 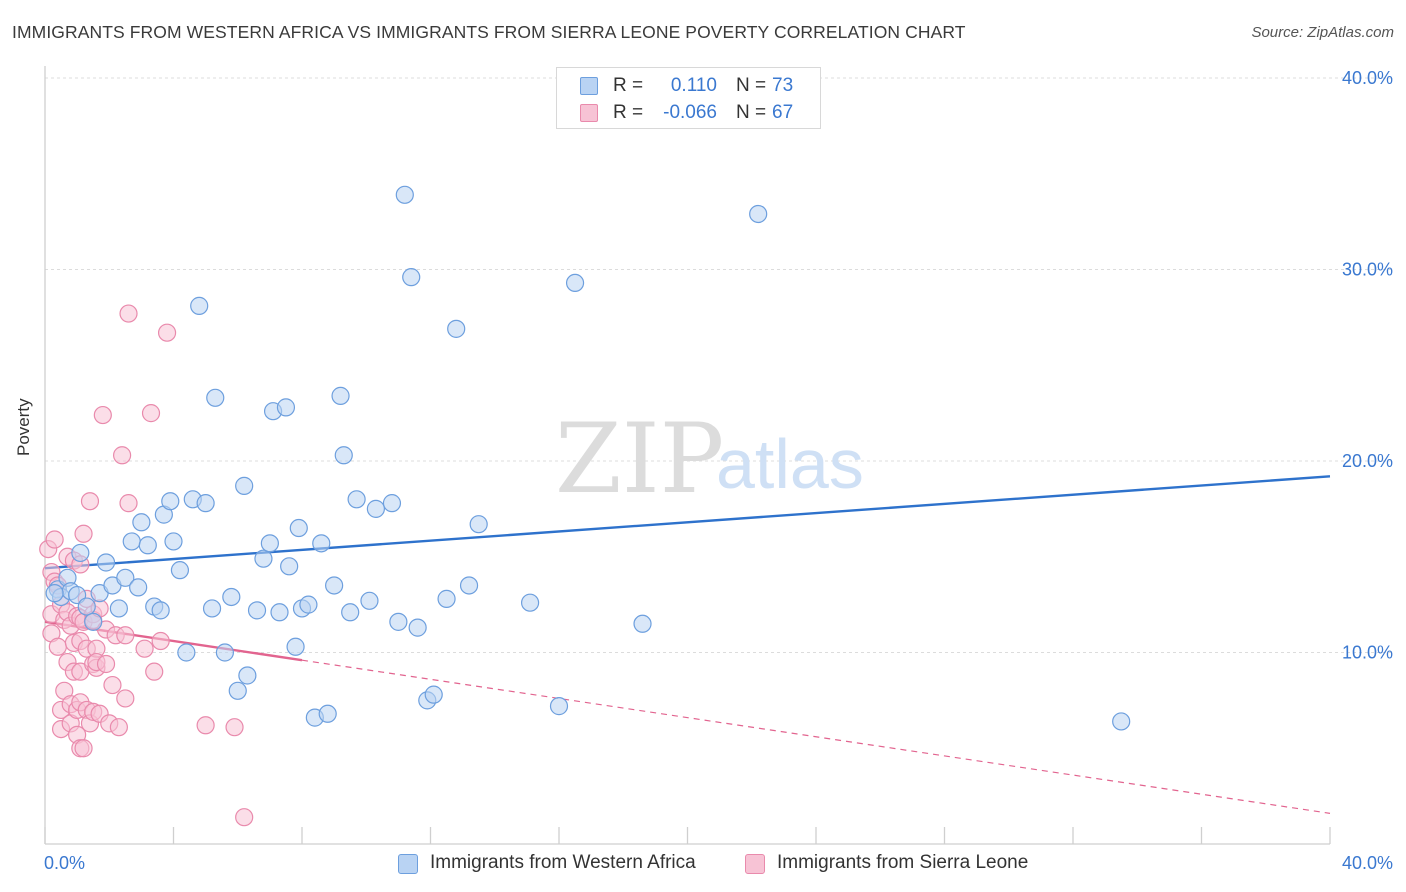 I want to click on legend-row-western-africa: R = 0.110 N = 73, so click(x=688, y=87).